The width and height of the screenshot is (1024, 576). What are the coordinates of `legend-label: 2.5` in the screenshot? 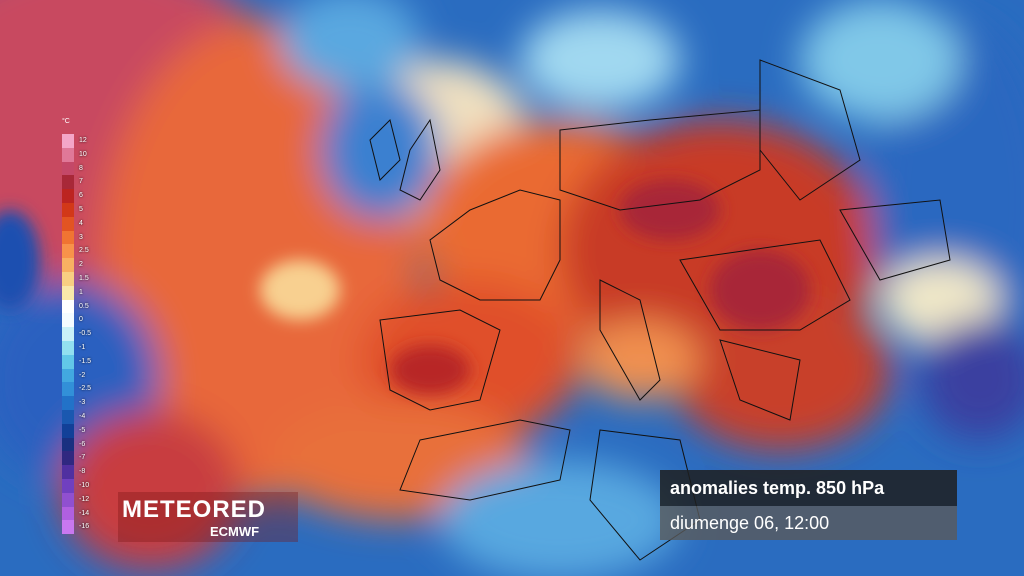 It's located at (84, 251).